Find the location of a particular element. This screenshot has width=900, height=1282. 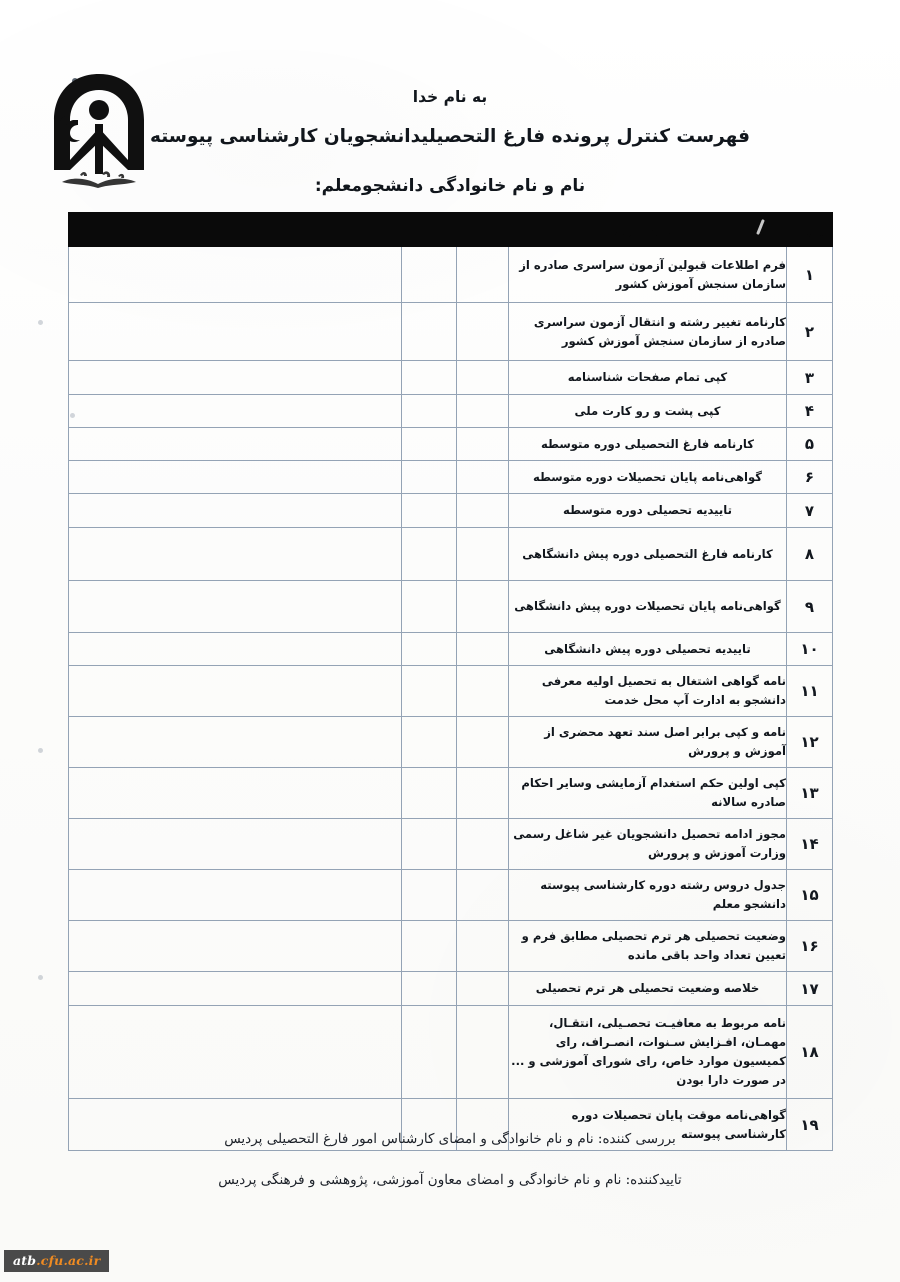

table-row: ۳ کپی تمام صفحات شناسنامه is located at coordinates (450, 377).